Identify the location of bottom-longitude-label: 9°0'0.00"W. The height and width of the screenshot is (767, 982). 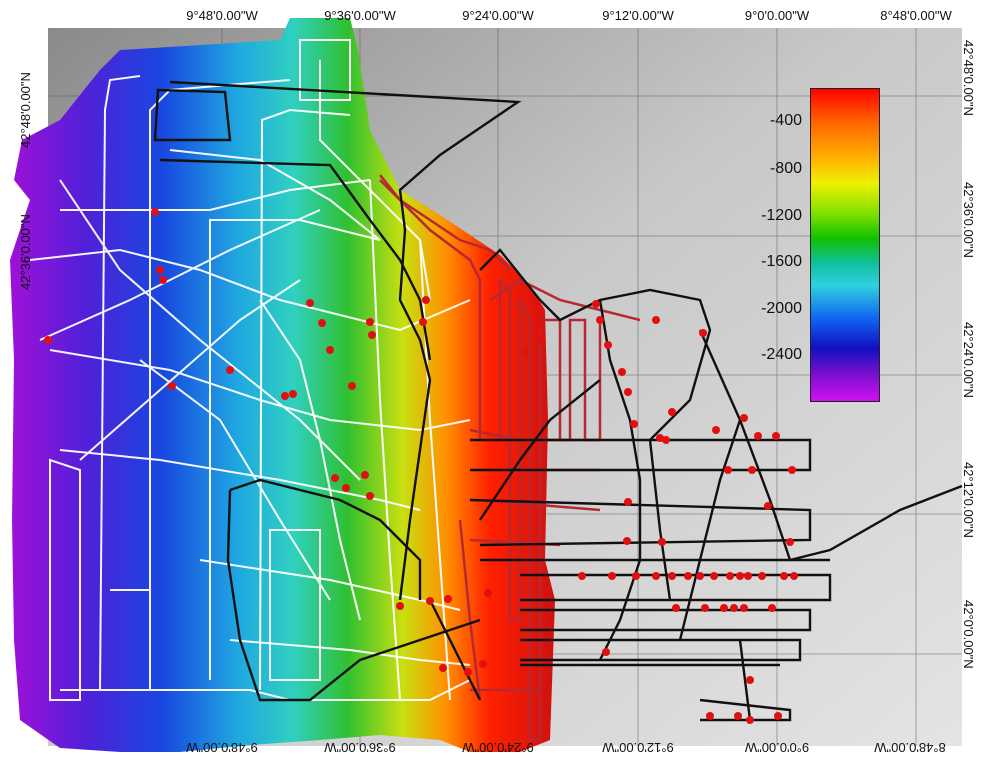
(777, 747).